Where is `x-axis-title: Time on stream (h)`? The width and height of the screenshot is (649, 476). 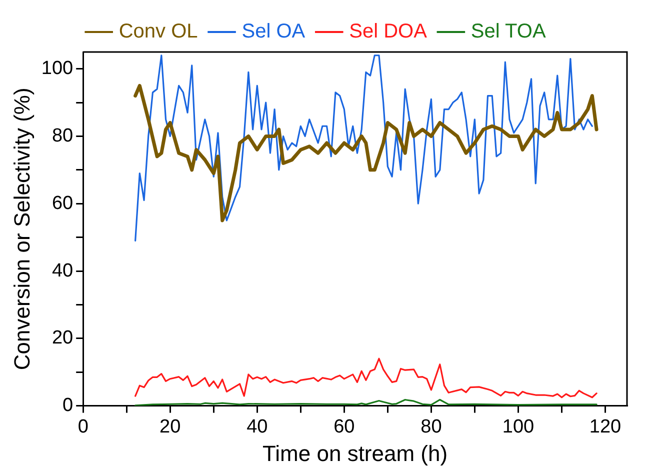
x-axis-title: Time on stream (h) is located at coordinates (355, 453).